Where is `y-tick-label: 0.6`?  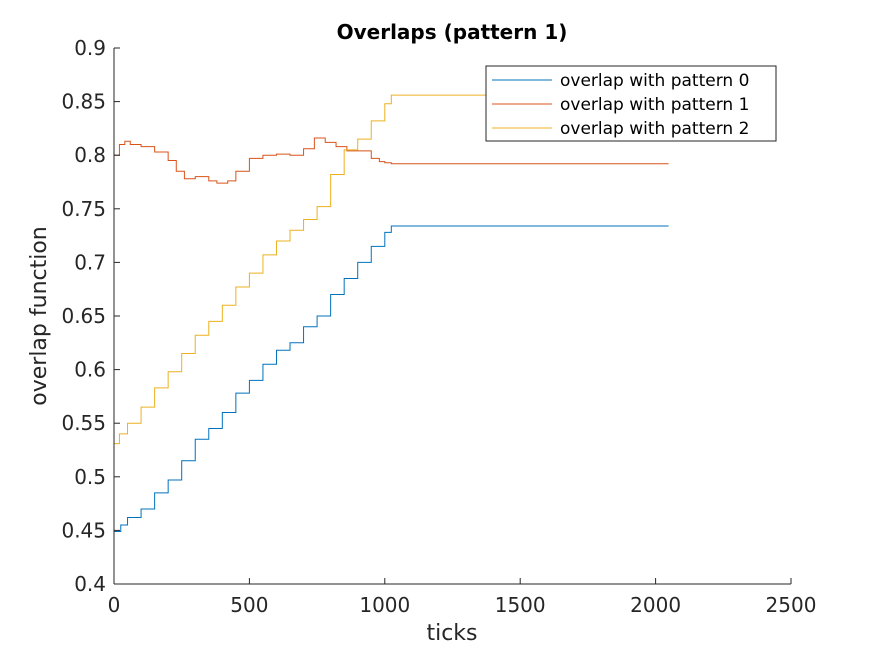
y-tick-label: 0.6 is located at coordinates (90, 370).